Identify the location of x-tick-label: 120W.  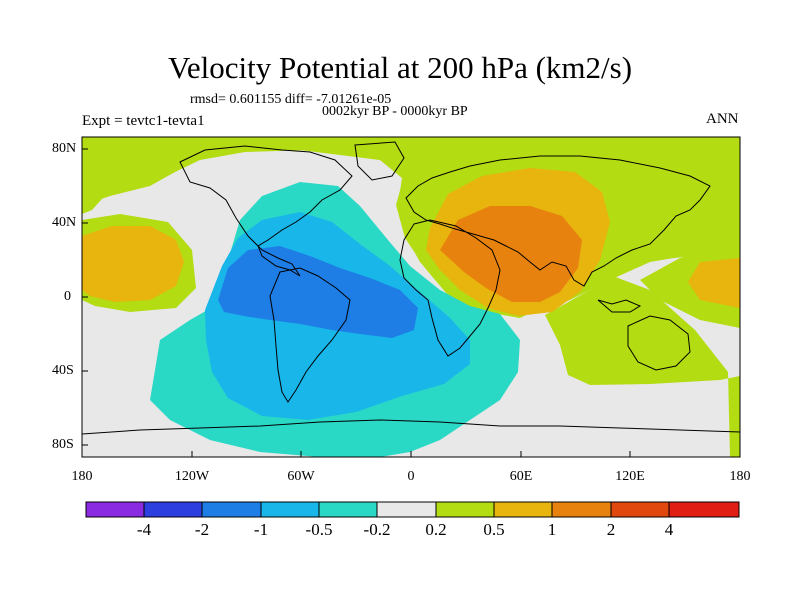
(192, 476).